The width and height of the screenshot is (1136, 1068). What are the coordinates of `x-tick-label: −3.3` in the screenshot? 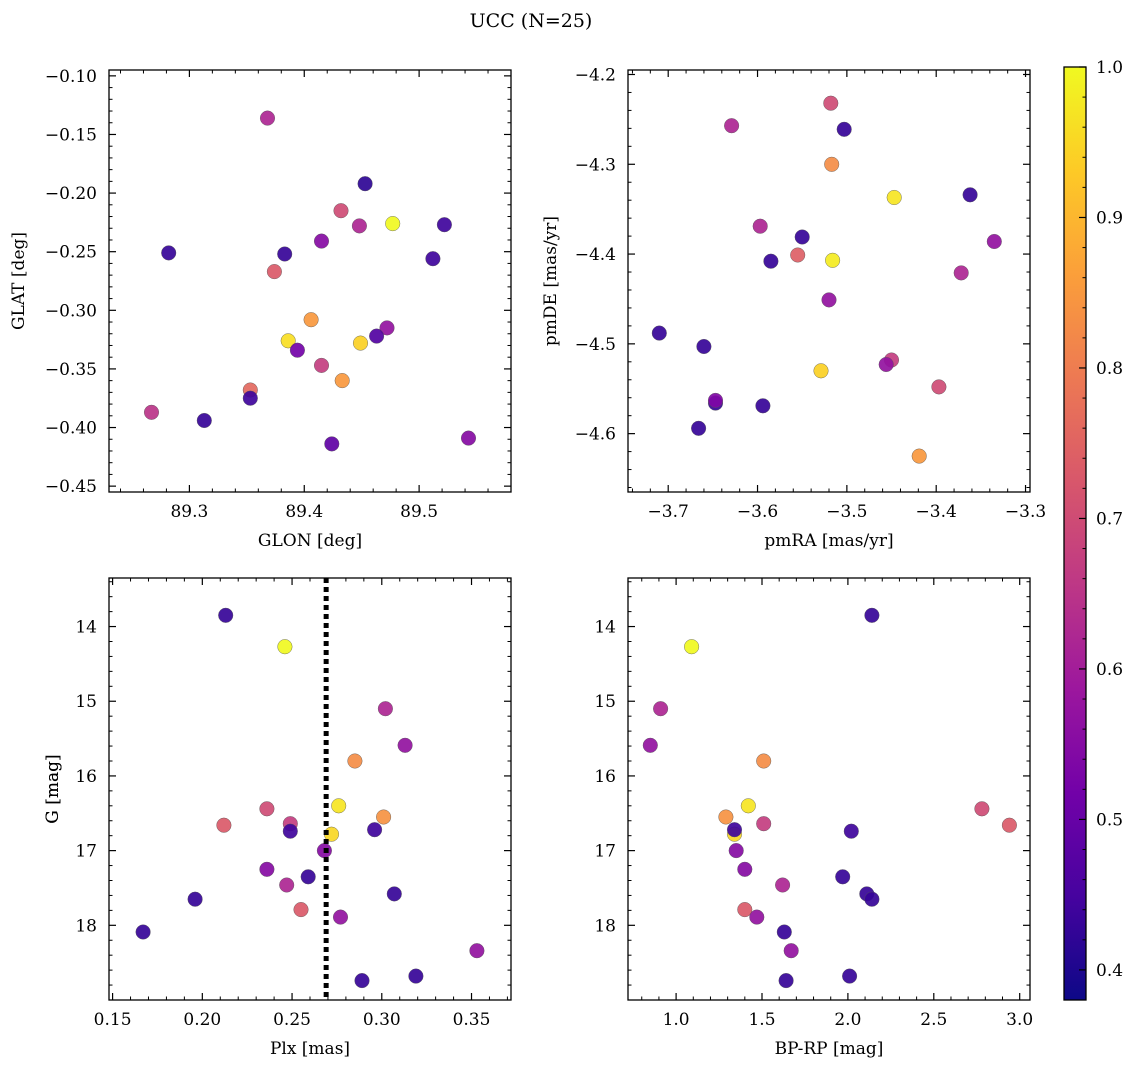 It's located at (1025, 512).